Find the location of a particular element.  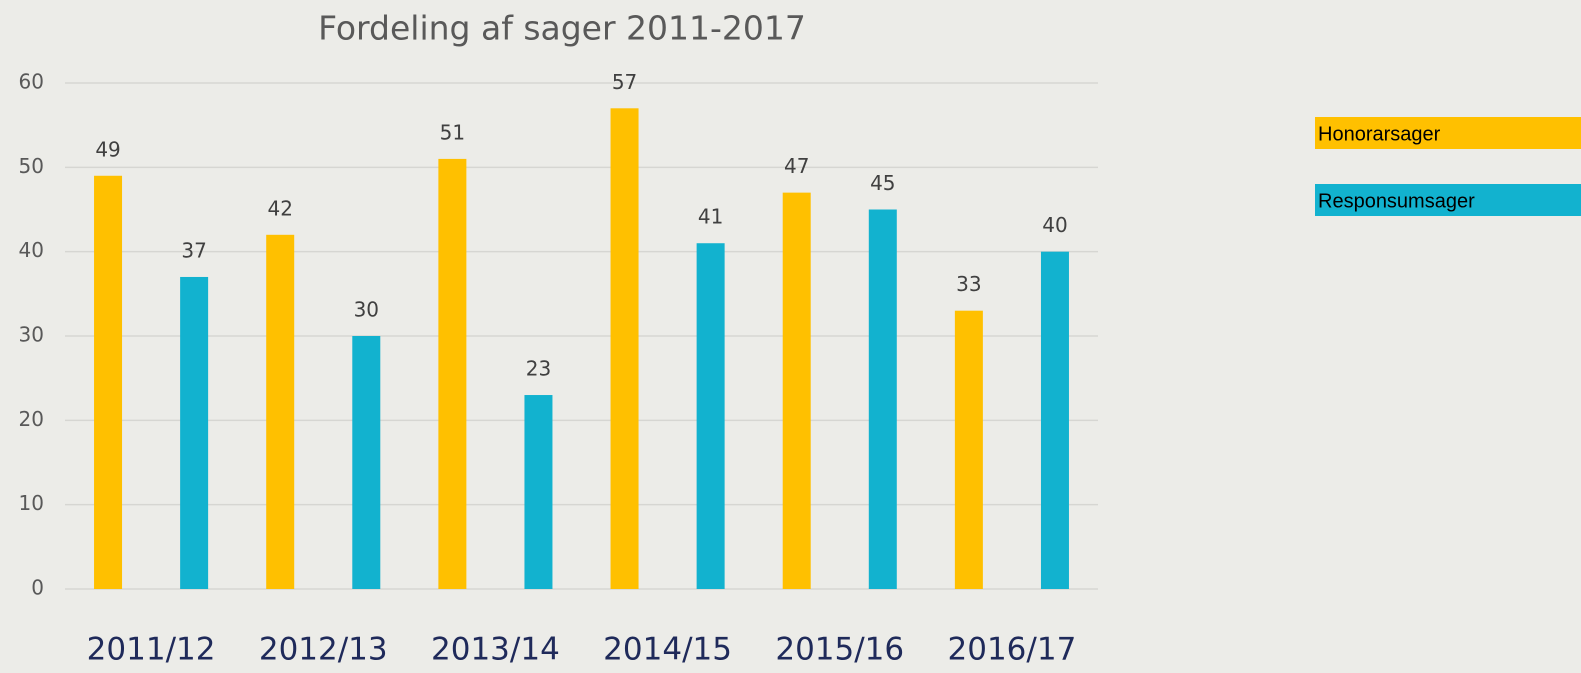

y-tick-label: 10 is located at coordinates (31, 503).